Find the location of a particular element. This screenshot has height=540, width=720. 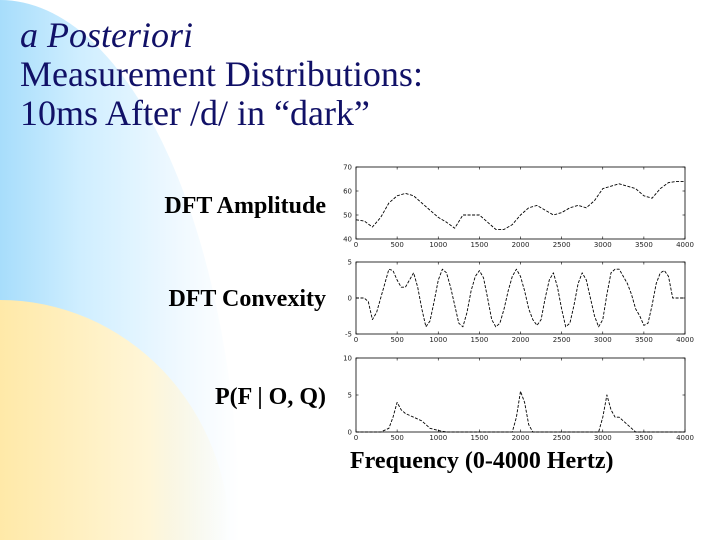

title-line-3: 10ms After /d/ in “dark” is located at coordinates (195, 113).